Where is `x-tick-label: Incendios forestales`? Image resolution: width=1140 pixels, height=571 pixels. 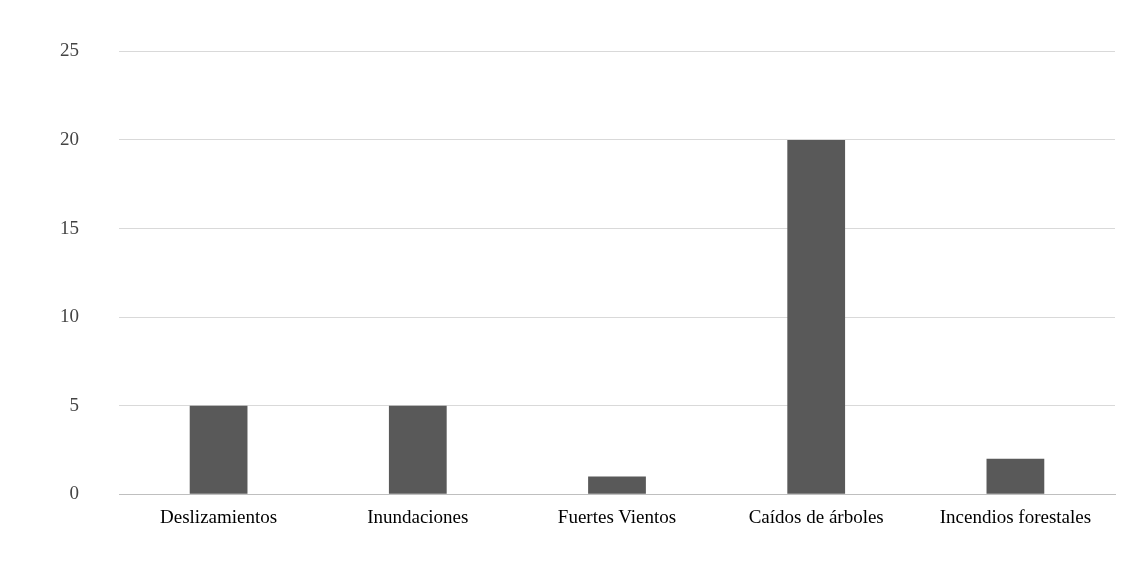
x-tick-label: Incendios forestales is located at coordinates (1015, 516).